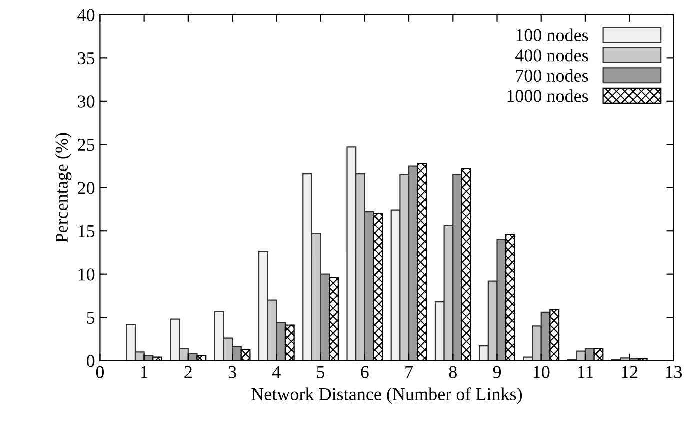  Describe the element at coordinates (91, 318) in the screenshot. I see `y-tick-label: 5` at that location.